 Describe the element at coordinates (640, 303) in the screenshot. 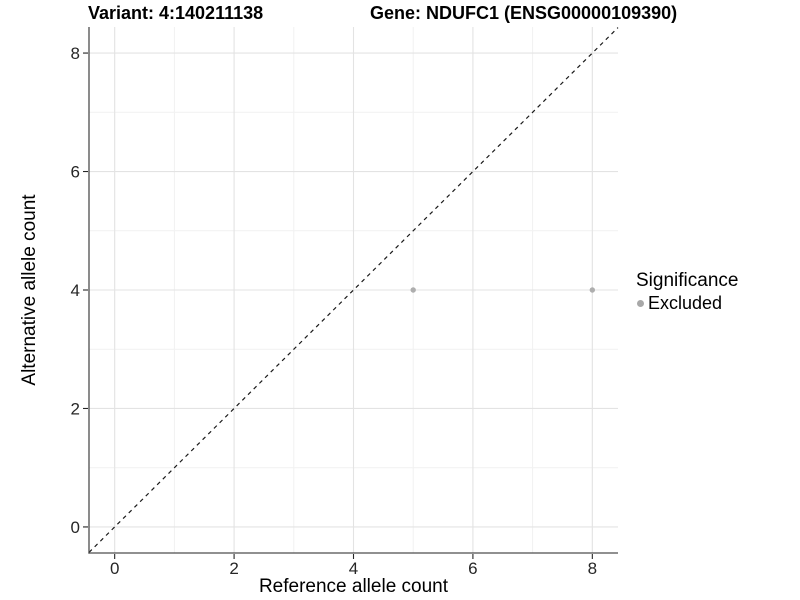

I see `legend-point-swatch` at that location.